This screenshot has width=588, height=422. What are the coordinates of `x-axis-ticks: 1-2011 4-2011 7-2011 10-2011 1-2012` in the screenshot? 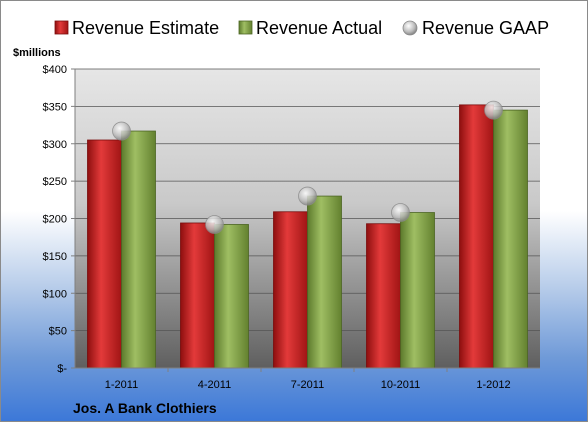 It's located at (308, 379).